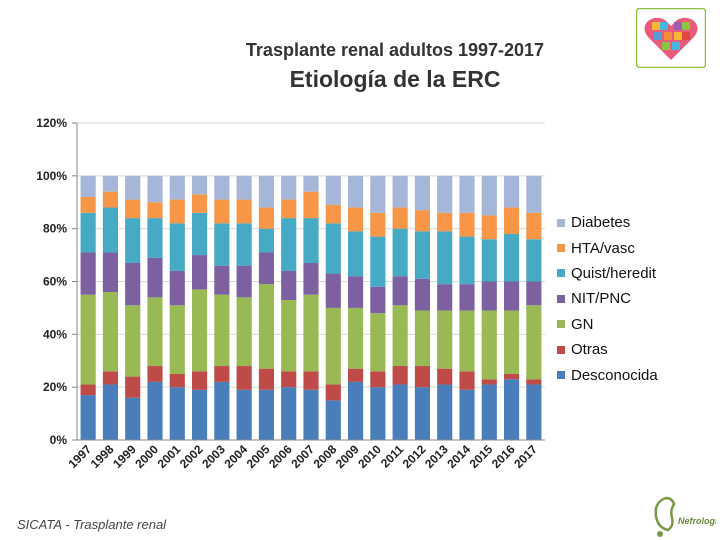  Describe the element at coordinates (289, 335) in the screenshot. I see `bar-segment-gn-2006` at that location.